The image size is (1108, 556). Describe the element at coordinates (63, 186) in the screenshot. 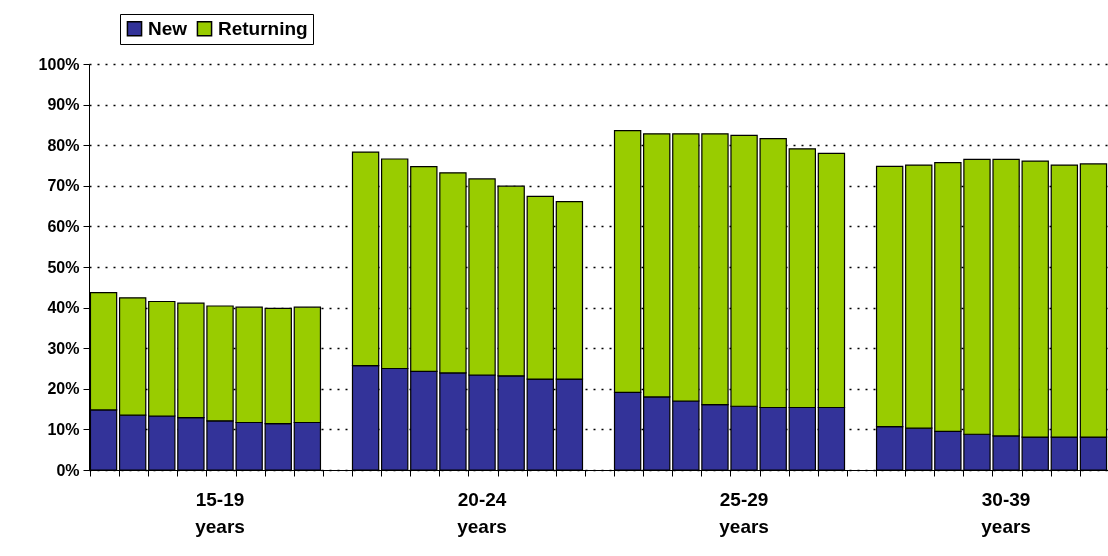

I see `y-tick-label: 70%` at that location.